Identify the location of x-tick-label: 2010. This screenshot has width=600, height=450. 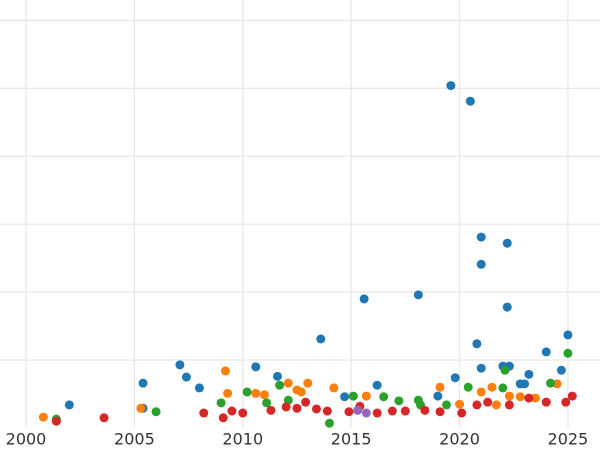
(242, 439).